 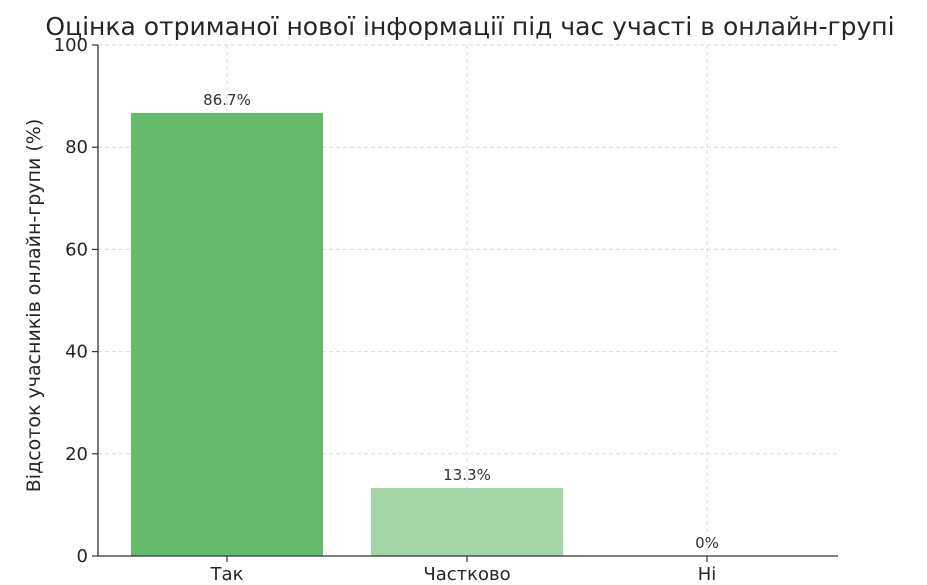 I want to click on y-tick-label: 100, so click(x=71, y=45).